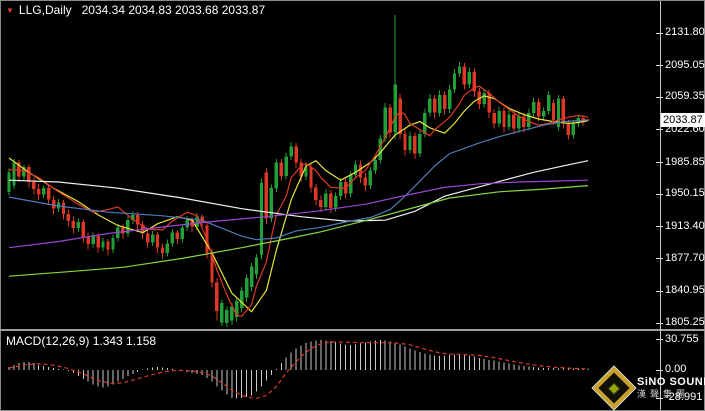 The height and width of the screenshot is (411, 705). What do you see at coordinates (173, 10) in the screenshot?
I see `ohlc-values: 2034.34 2034.83 2033.68 2033.87` at bounding box center [173, 10].